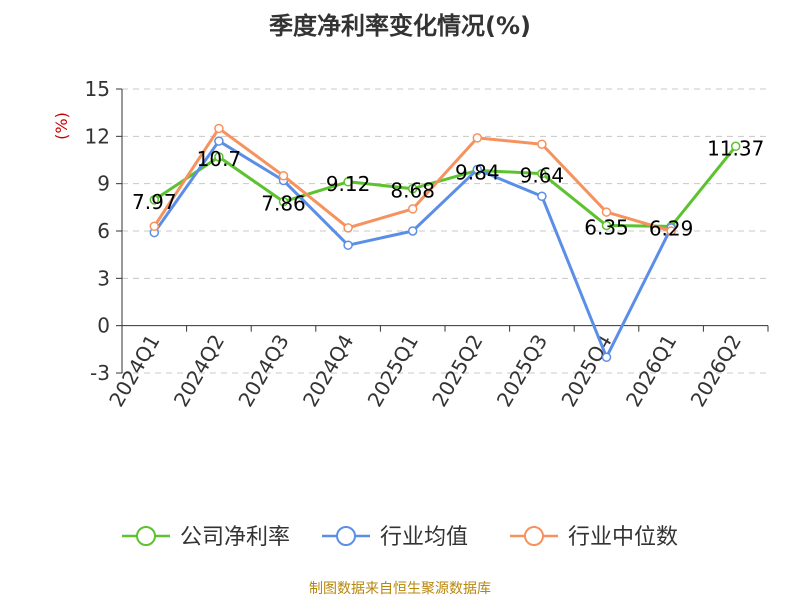  Describe the element at coordinates (103, 326) in the screenshot. I see `y-tick-label: 0` at that location.